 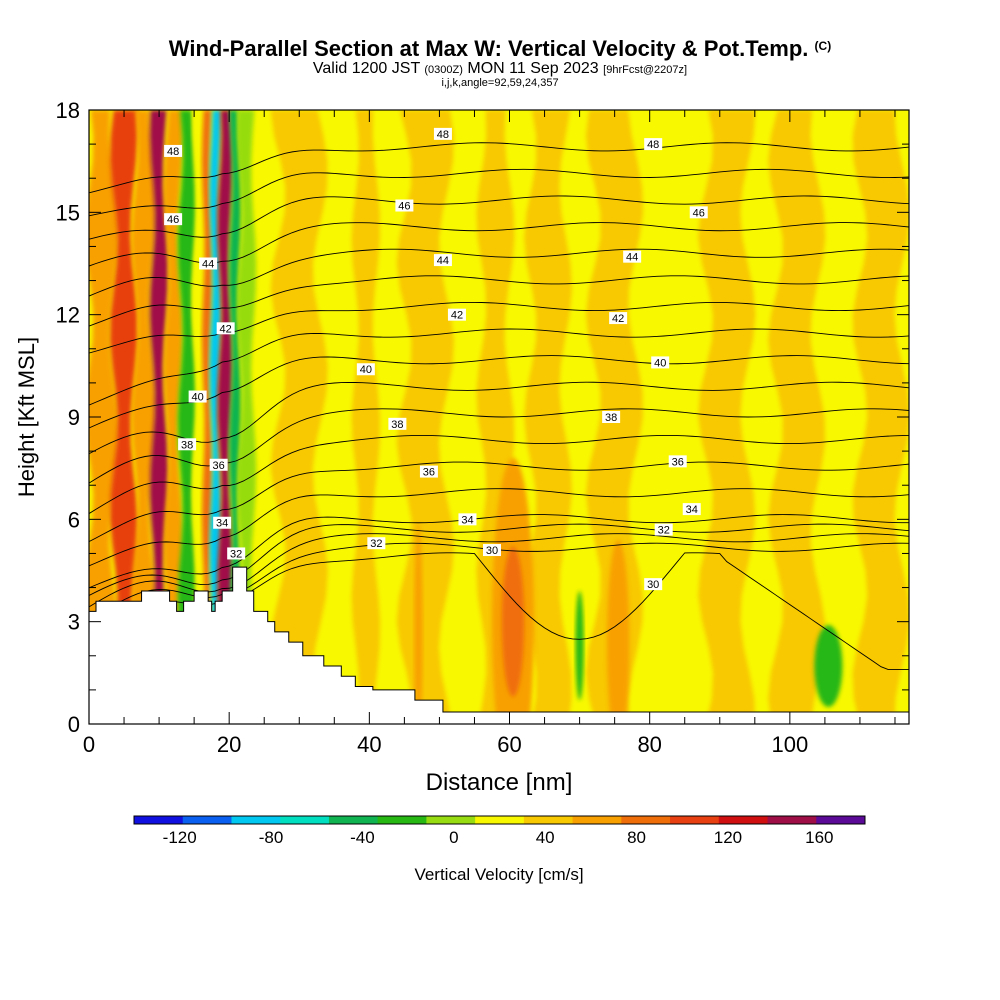 What do you see at coordinates (636, 837) in the screenshot?
I see `colorbar-tick-label: 80` at bounding box center [636, 837].